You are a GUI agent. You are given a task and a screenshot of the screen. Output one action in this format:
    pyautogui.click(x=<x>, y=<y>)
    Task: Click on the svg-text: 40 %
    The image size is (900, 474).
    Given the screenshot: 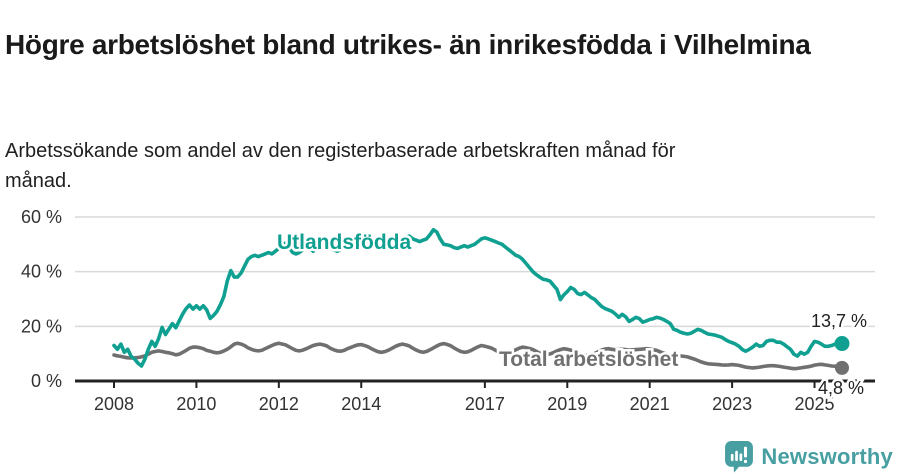 What is the action you would take?
    pyautogui.click(x=41, y=272)
    